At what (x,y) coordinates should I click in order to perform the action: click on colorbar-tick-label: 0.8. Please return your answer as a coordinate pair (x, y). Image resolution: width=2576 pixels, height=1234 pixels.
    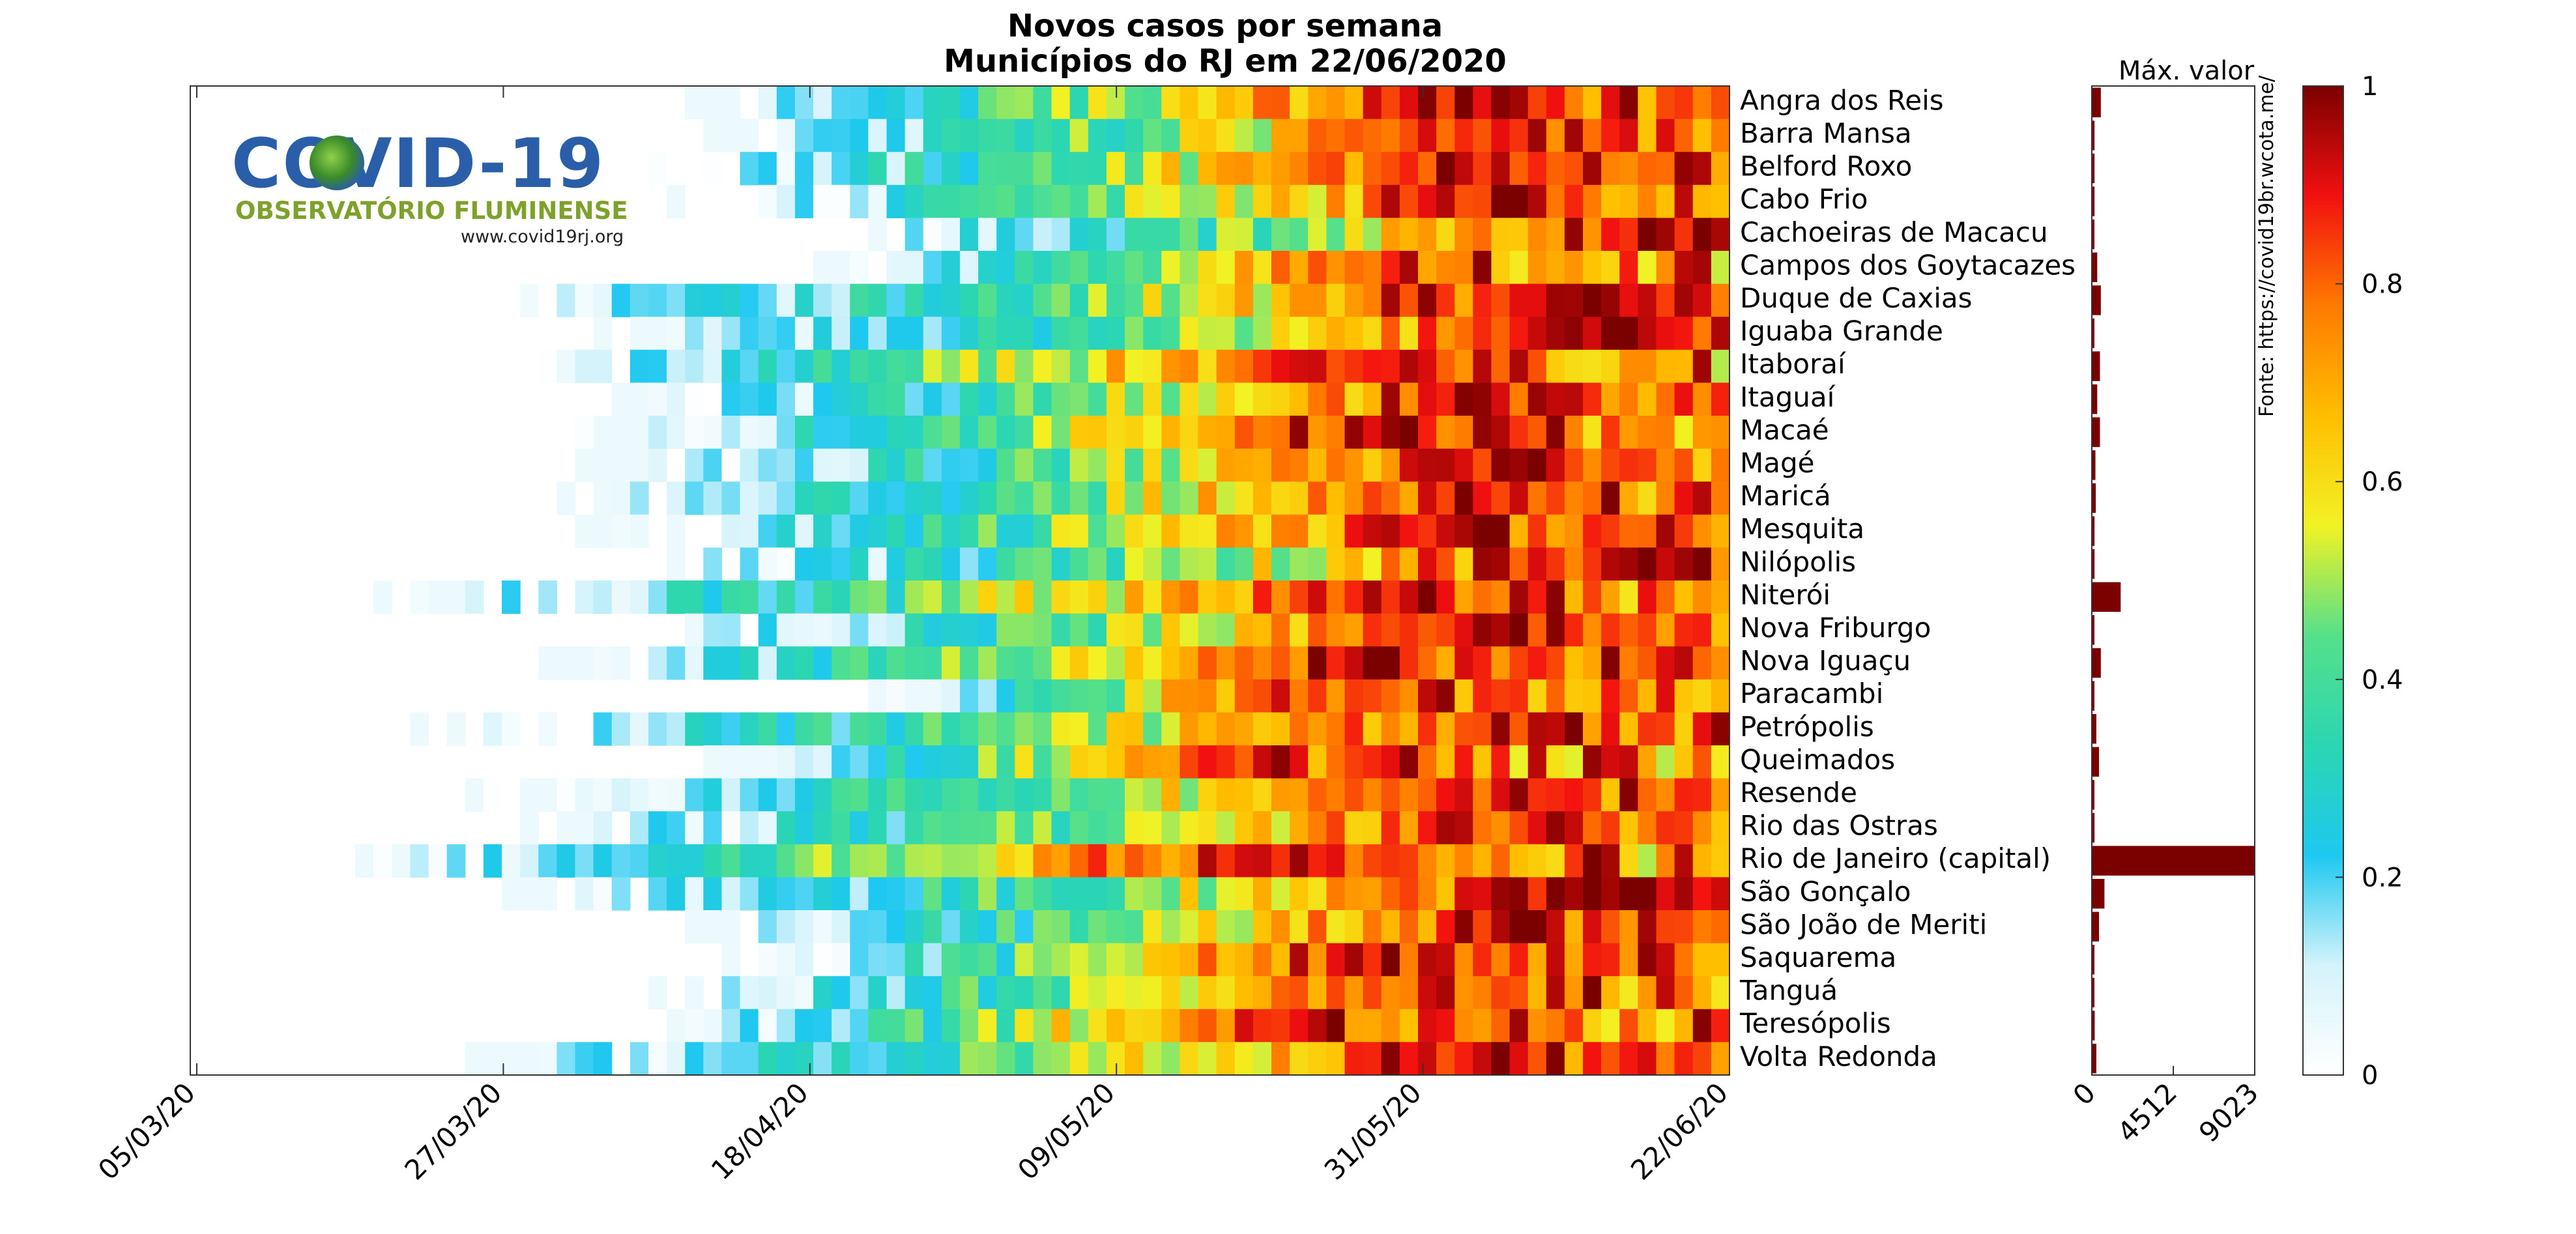
    Looking at the image, I should click on (2382, 285).